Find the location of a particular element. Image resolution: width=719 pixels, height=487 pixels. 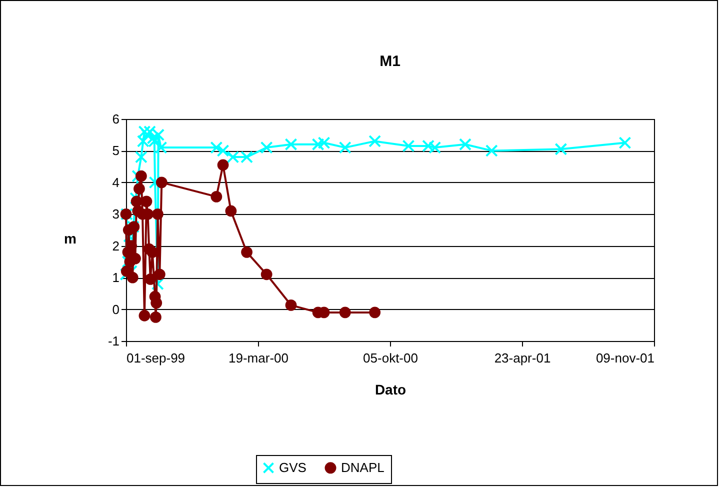

y-tick-label: 5 is located at coordinates (116, 150).